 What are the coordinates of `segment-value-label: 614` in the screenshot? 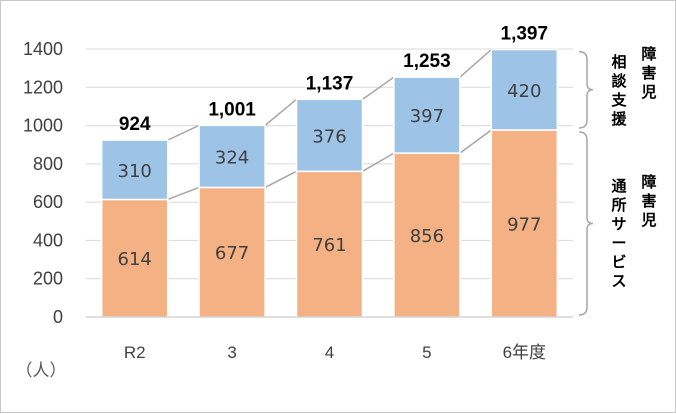 It's located at (135, 259).